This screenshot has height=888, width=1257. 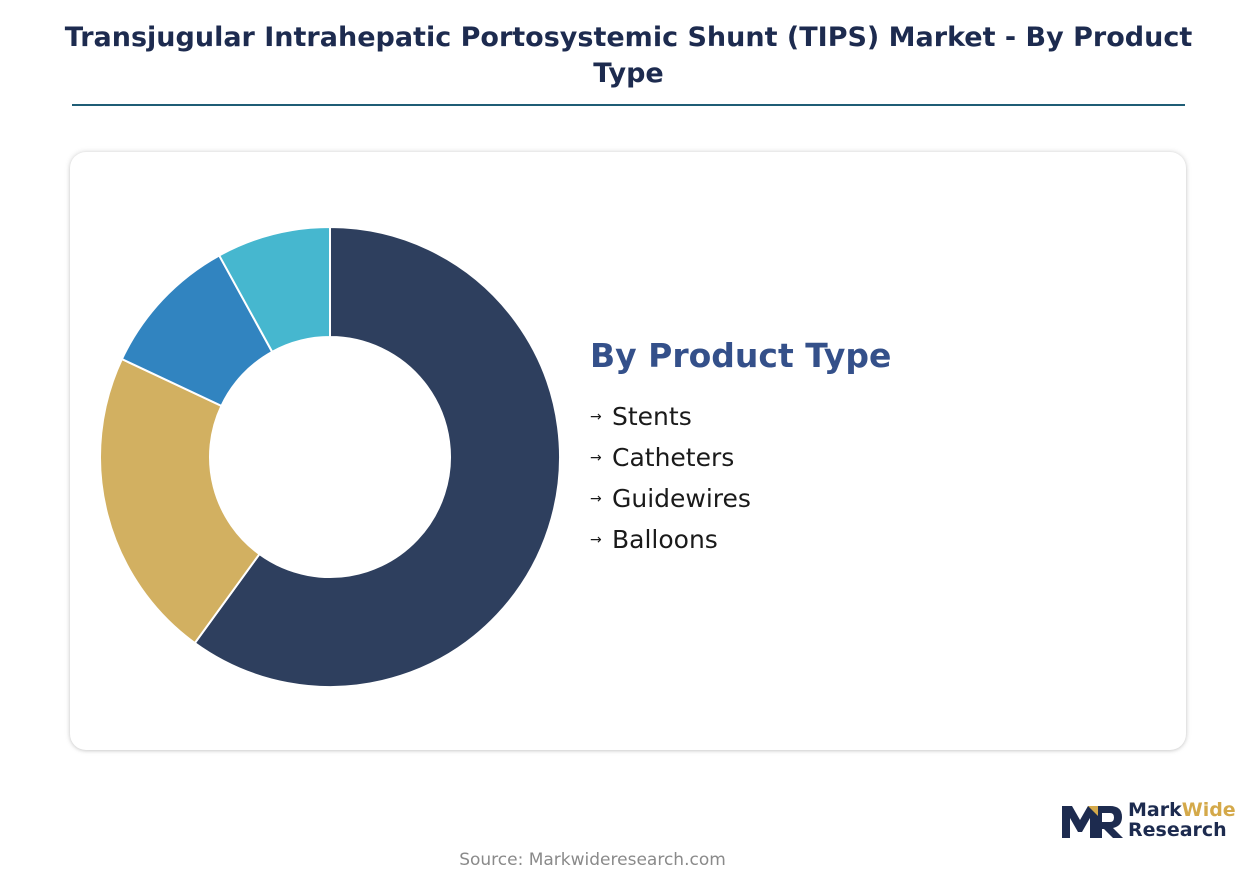 I want to click on donut-slice-balloons, so click(x=274, y=289).